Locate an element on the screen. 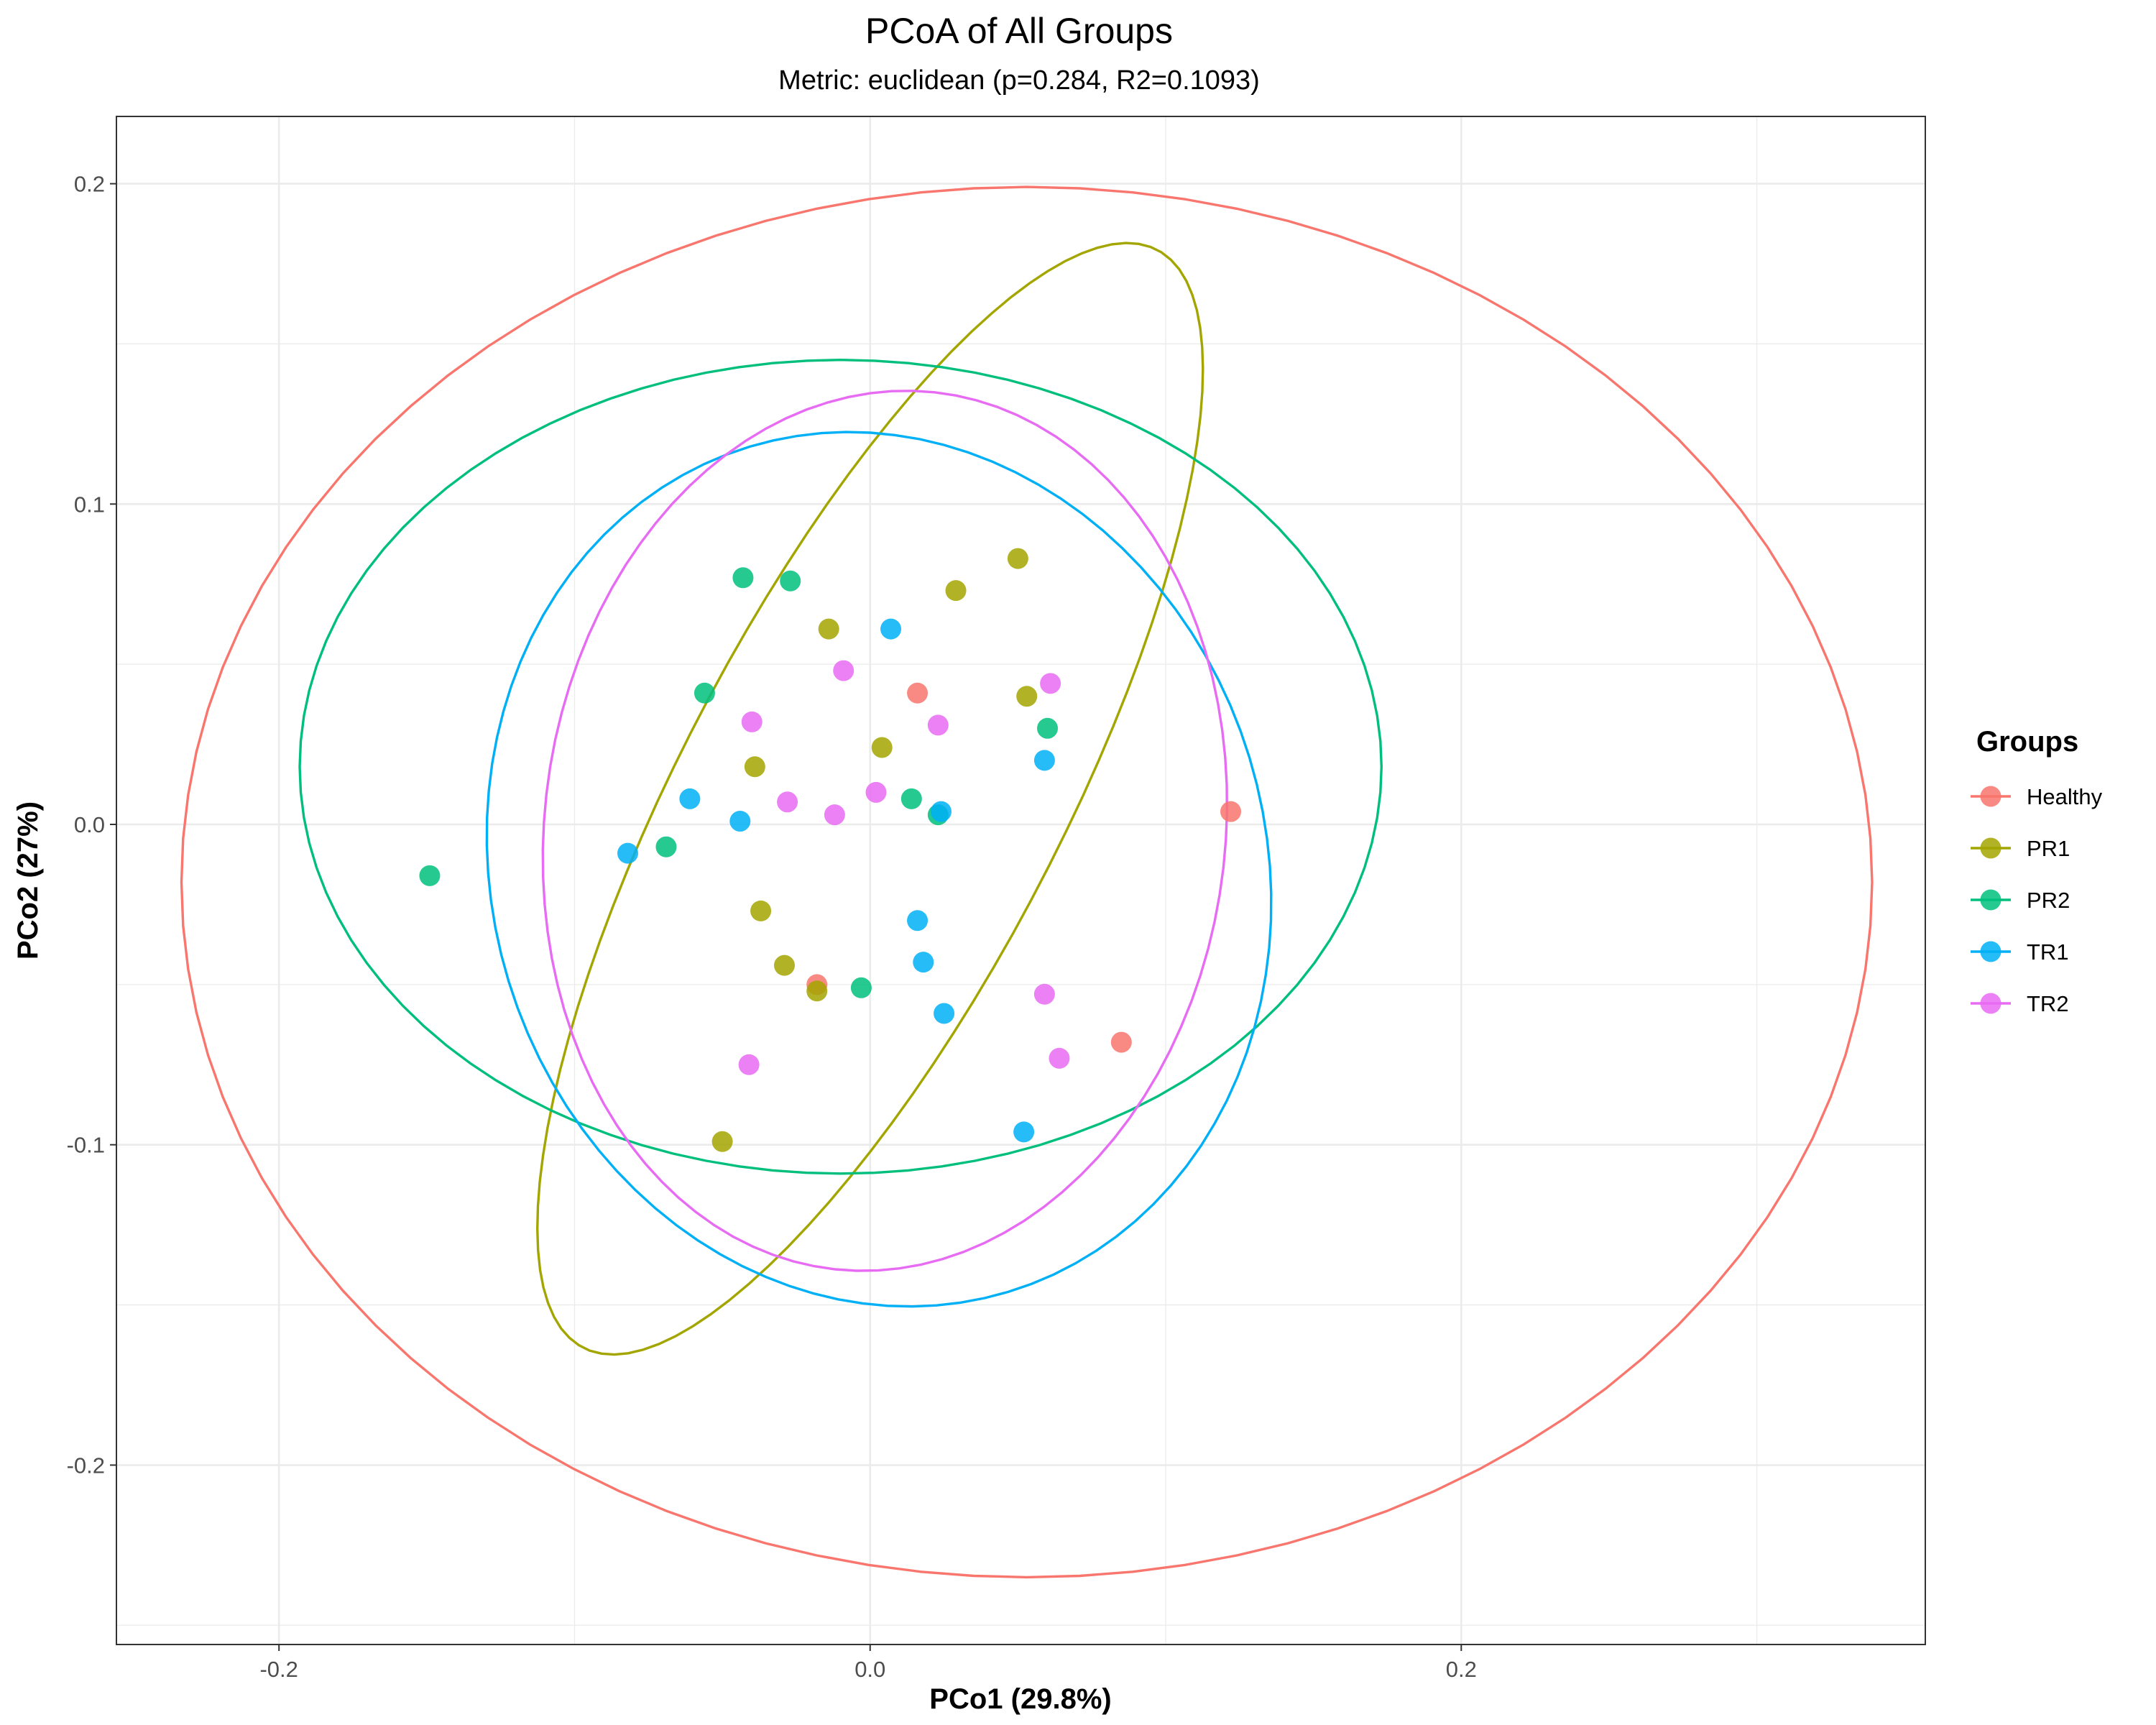 The height and width of the screenshot is (1725, 2156). legend-label-tr1: TR1 is located at coordinates (2048, 952).